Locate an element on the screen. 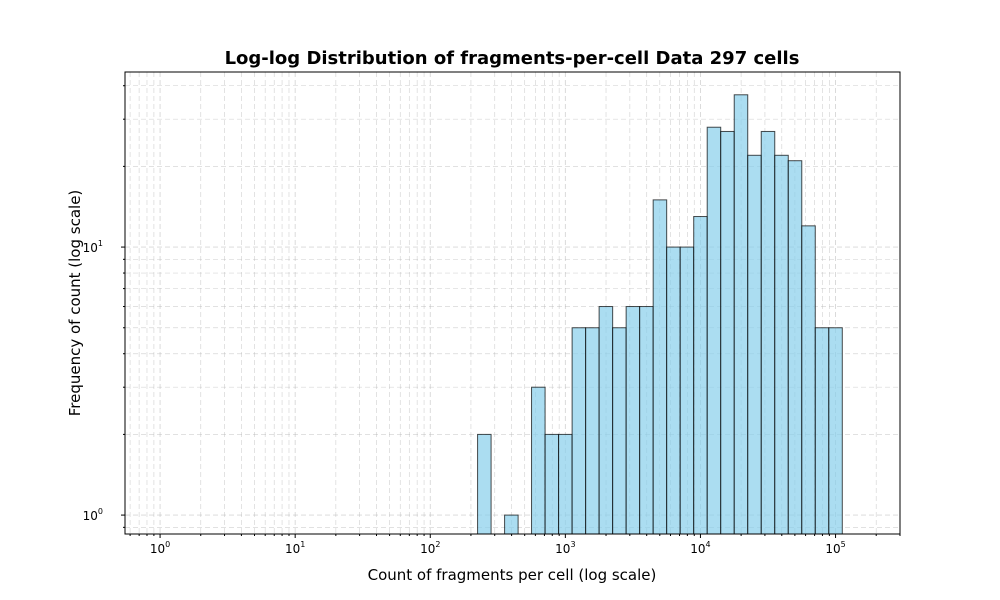 Image resolution: width=1000 pixels, height=600 pixels. x-tick-label: 10³ is located at coordinates (565, 548).